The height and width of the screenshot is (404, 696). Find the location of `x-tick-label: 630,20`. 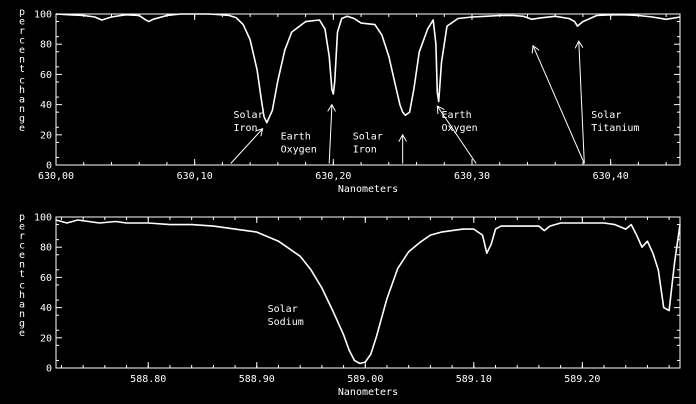

x-tick-label: 630,20 is located at coordinates (333, 176).